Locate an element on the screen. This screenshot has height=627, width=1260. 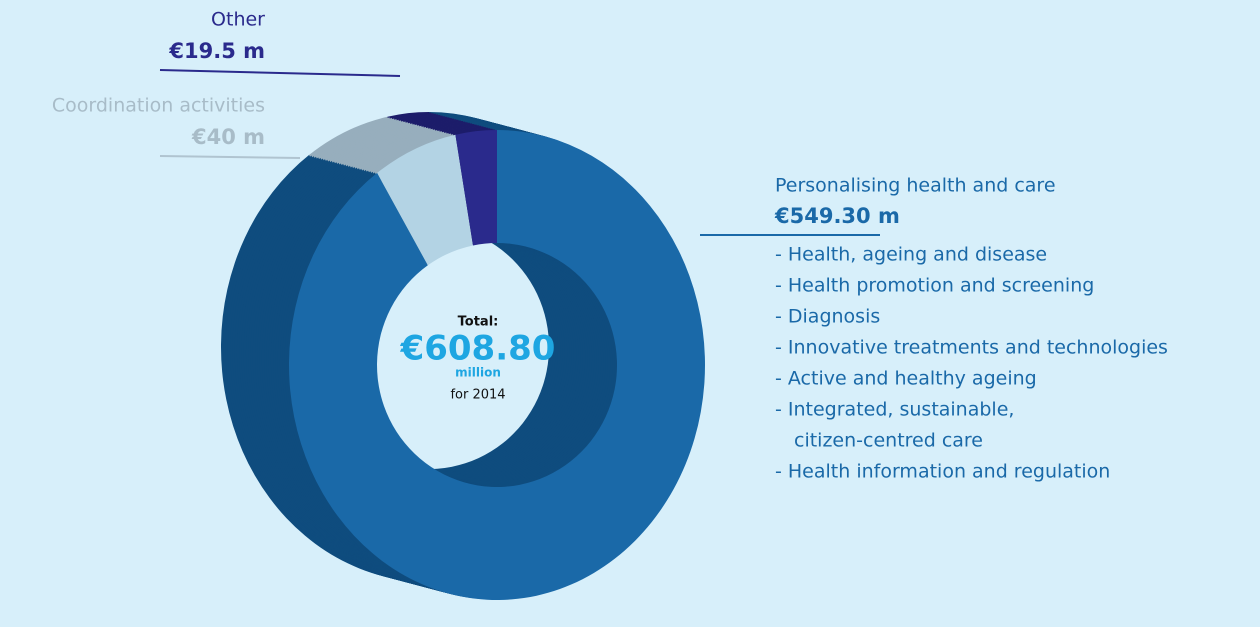
value-label: €549.30 m is located at coordinates (837, 216).